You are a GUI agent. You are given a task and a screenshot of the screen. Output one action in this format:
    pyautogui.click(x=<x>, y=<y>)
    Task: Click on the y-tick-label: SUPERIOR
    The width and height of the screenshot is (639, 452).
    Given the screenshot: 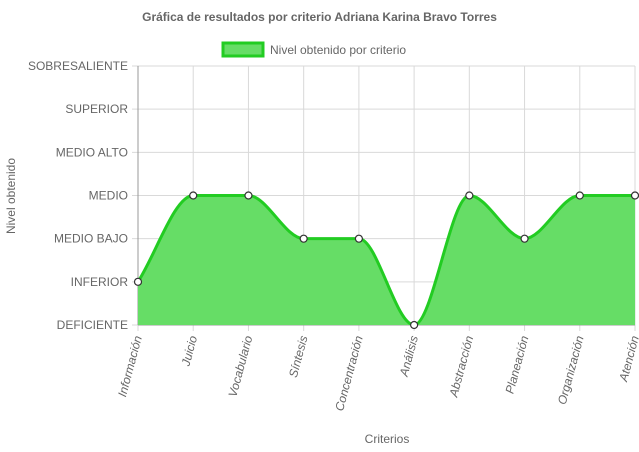 What is the action you would take?
    pyautogui.click(x=96, y=109)
    